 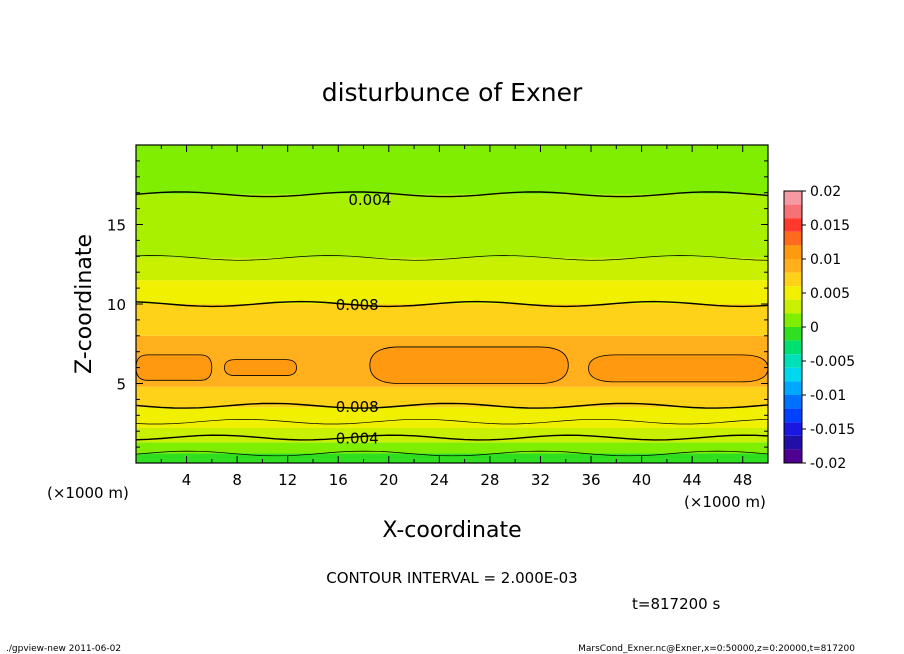 I want to click on x-tick-label: 36, so click(x=590, y=480).